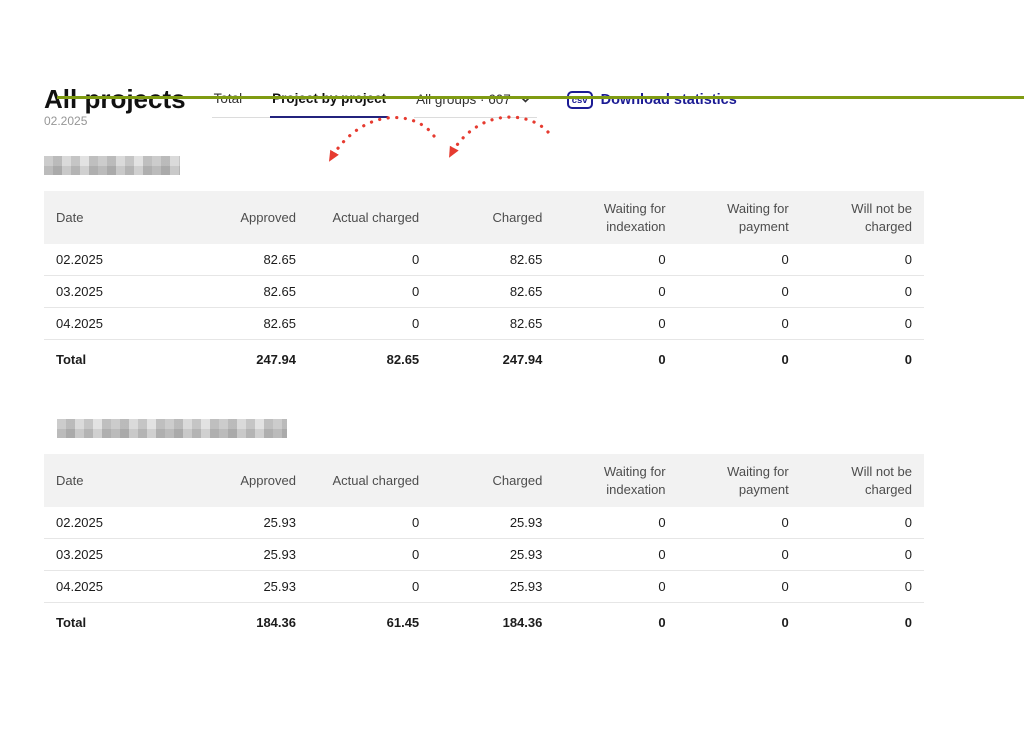 Image resolution: width=1024 pixels, height=735 pixels. Describe the element at coordinates (499, 136) in the screenshot. I see `arrow-to-groups-dropdown` at that location.